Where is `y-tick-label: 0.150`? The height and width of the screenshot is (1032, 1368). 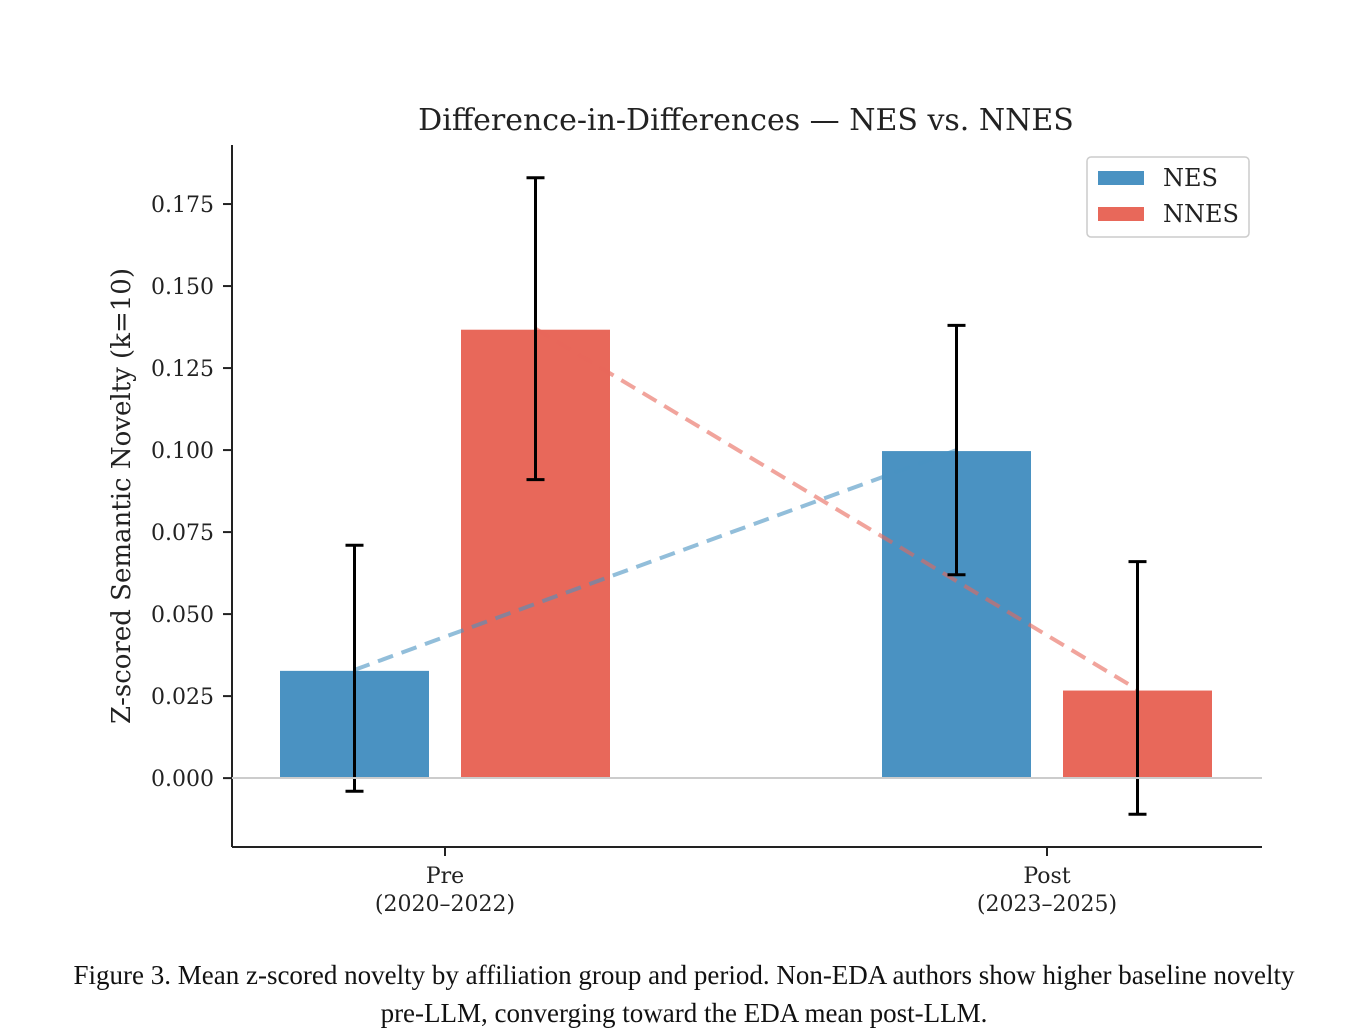
y-tick-label: 0.150 is located at coordinates (182, 287).